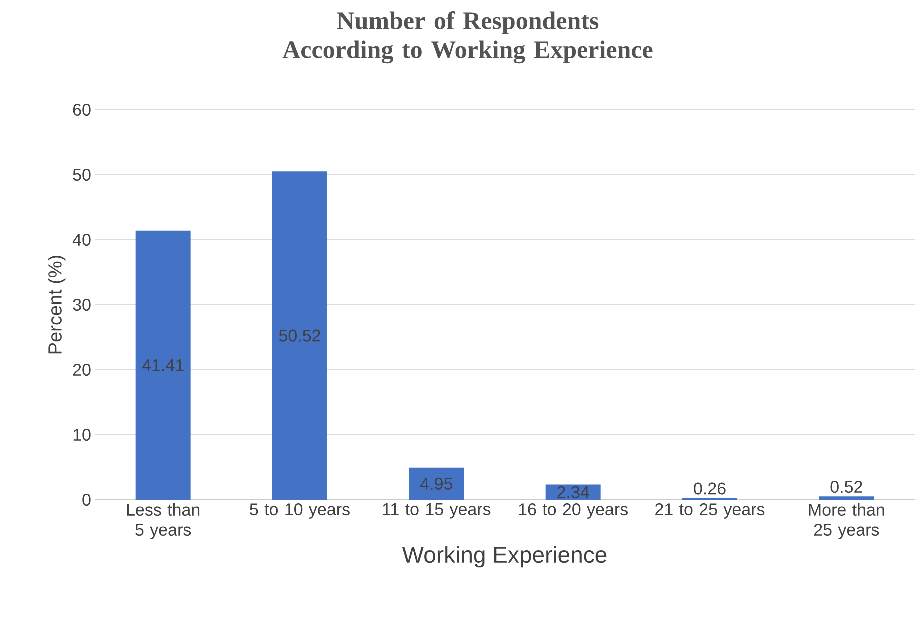 The image size is (921, 622). I want to click on x-tick-label: 5 to 10 years, so click(300, 511).